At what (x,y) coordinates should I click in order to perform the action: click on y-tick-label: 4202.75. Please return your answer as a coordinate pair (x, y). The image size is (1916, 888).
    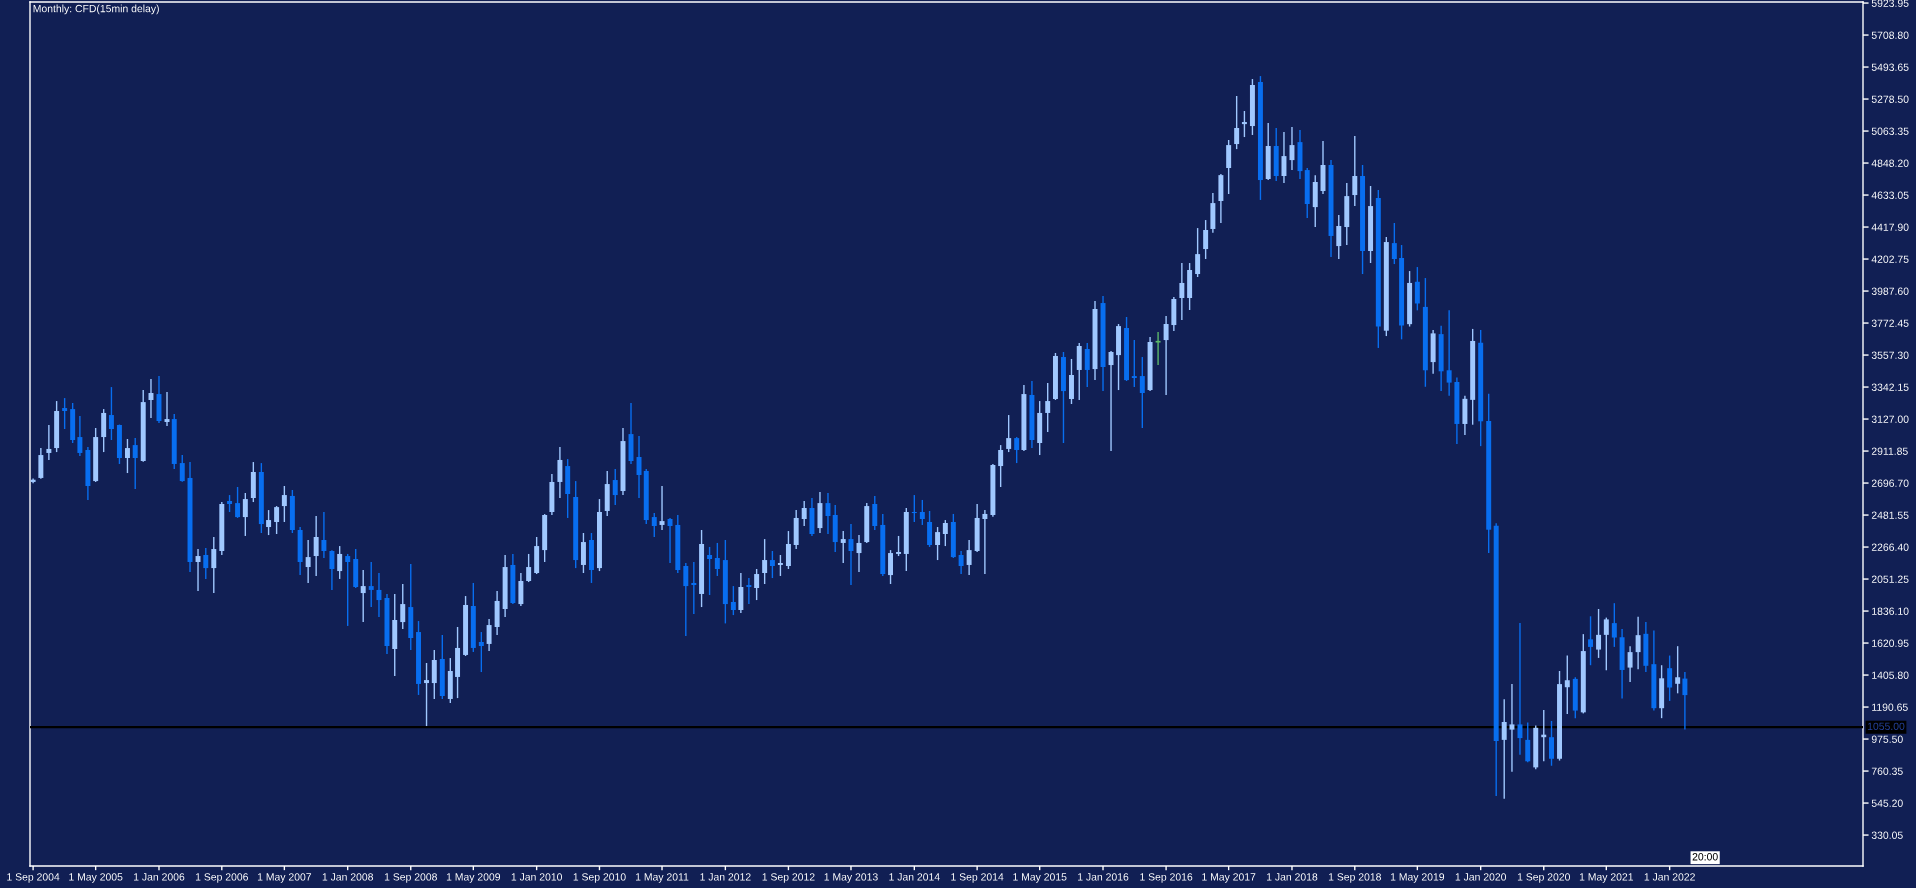
    Looking at the image, I should click on (1890, 259).